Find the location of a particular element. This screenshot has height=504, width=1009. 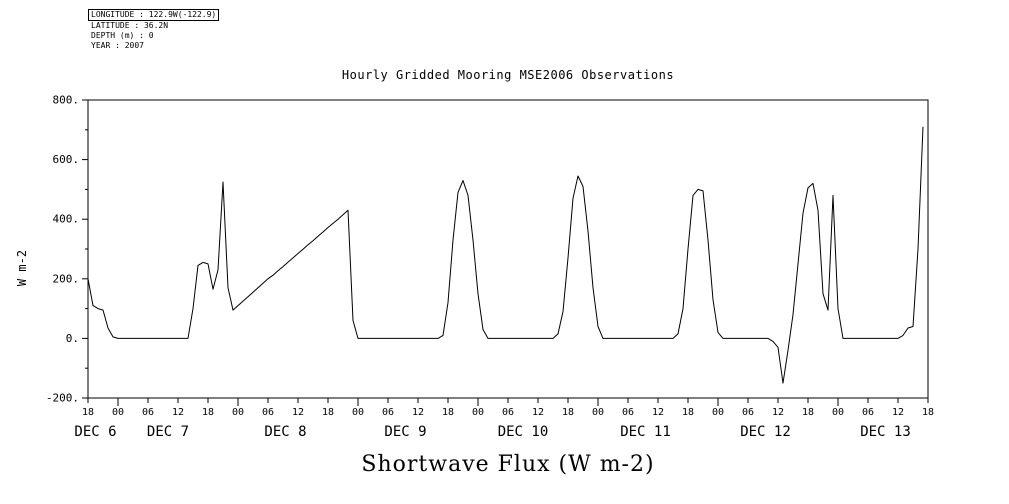

y-axis-label: W m-2 is located at coordinates (22, 268).